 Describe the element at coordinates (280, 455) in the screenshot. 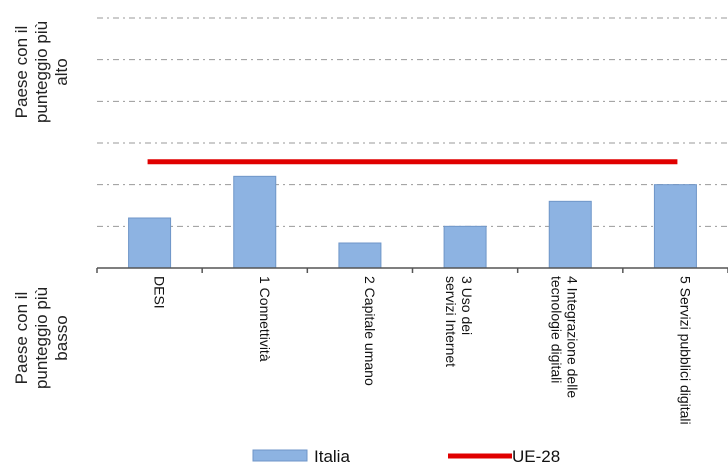

I see `legend-swatch-italia` at that location.